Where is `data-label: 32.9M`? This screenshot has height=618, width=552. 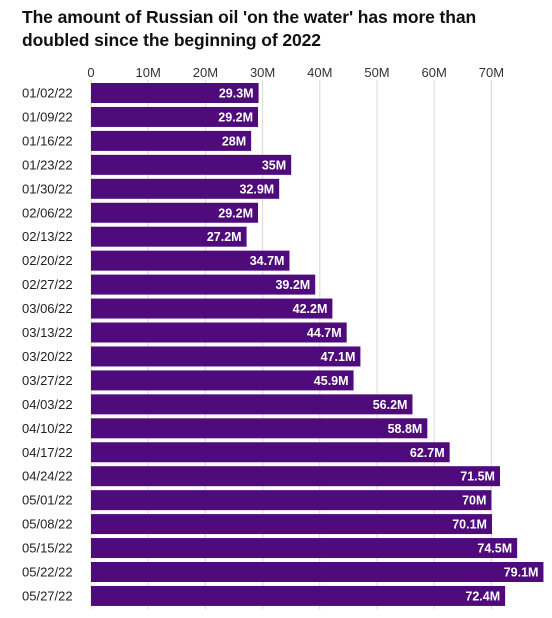 data-label: 32.9M is located at coordinates (256, 189).